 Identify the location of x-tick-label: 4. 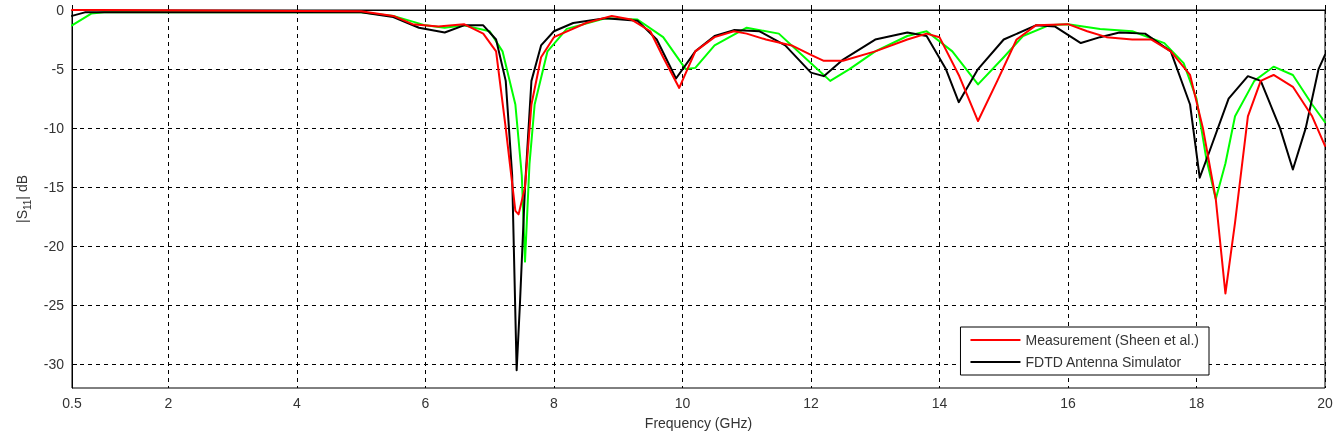
(297, 403).